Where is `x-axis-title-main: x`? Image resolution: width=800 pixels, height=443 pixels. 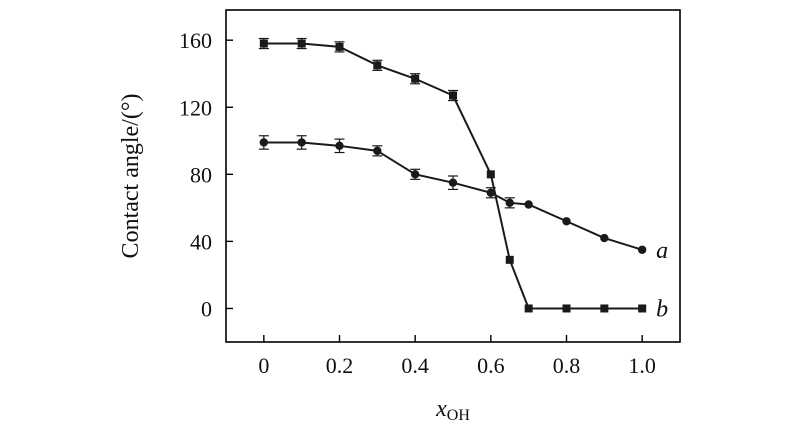 x-axis-title-main: x is located at coordinates (441, 409).